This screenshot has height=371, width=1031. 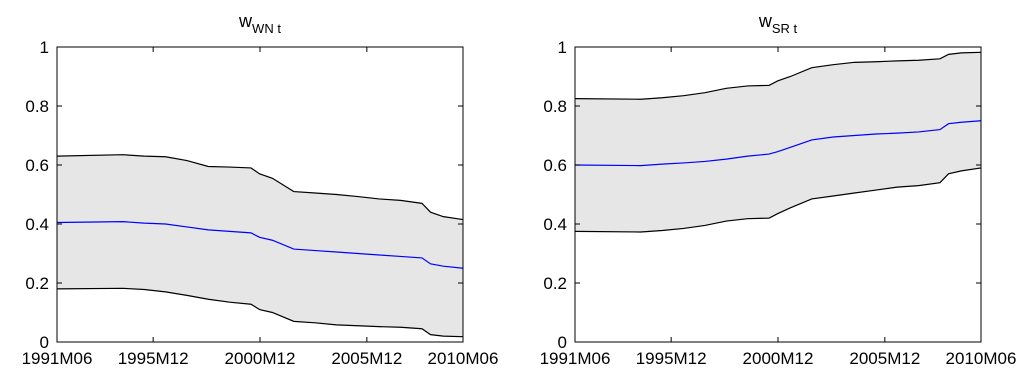 I want to click on chart-title: wSR t, so click(x=778, y=23).